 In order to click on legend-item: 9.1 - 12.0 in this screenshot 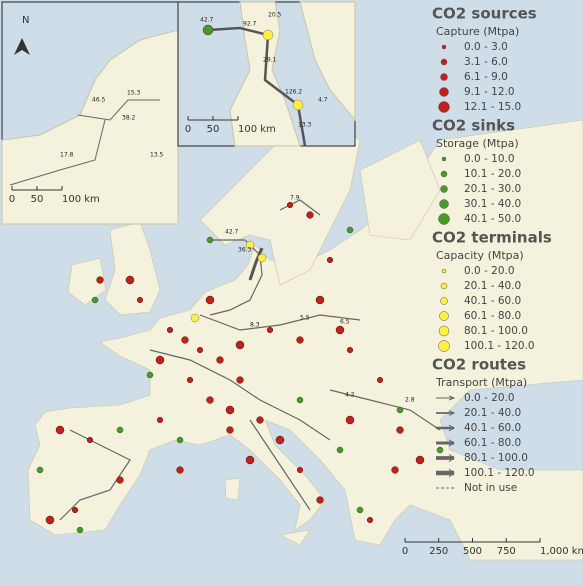, I will do `click(489, 92)`.